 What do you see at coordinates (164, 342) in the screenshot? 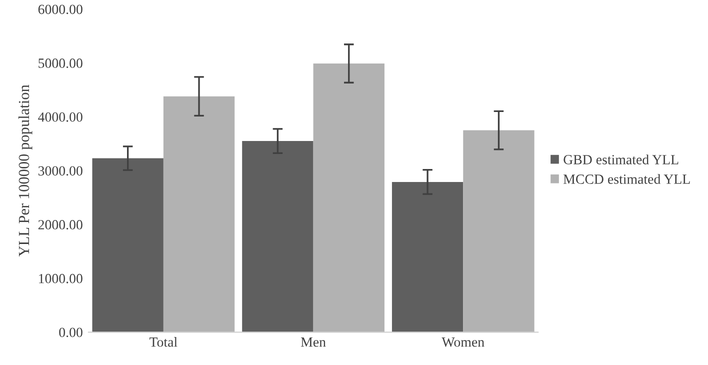
I see `x-tick-label: Total` at bounding box center [164, 342].